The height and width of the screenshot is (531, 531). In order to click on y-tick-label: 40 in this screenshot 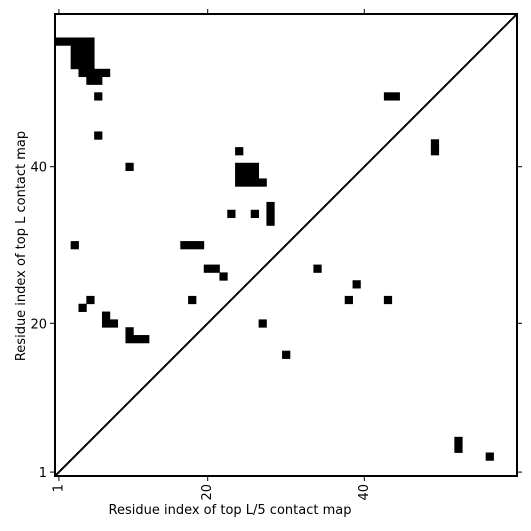, I will do `click(38, 168)`.